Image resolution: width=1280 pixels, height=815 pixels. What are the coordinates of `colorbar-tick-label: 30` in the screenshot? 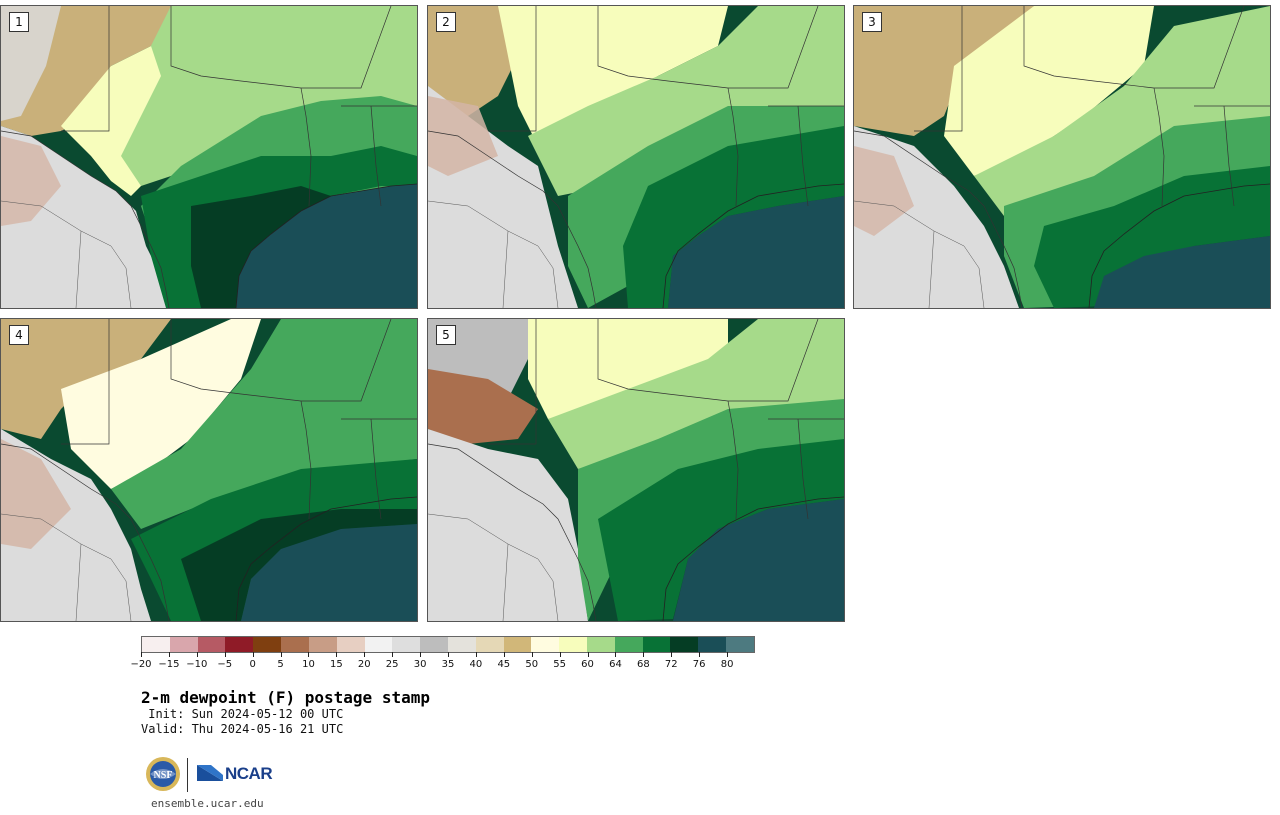 It's located at (420, 664).